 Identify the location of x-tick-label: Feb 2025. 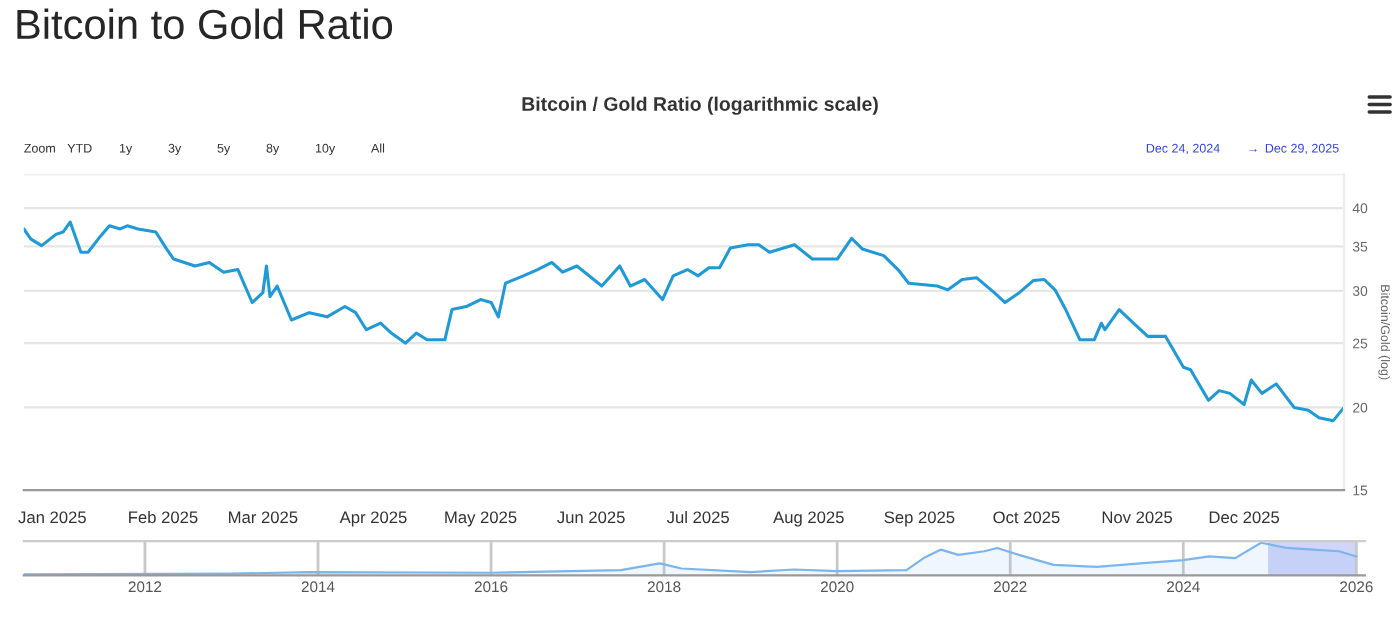
(163, 517).